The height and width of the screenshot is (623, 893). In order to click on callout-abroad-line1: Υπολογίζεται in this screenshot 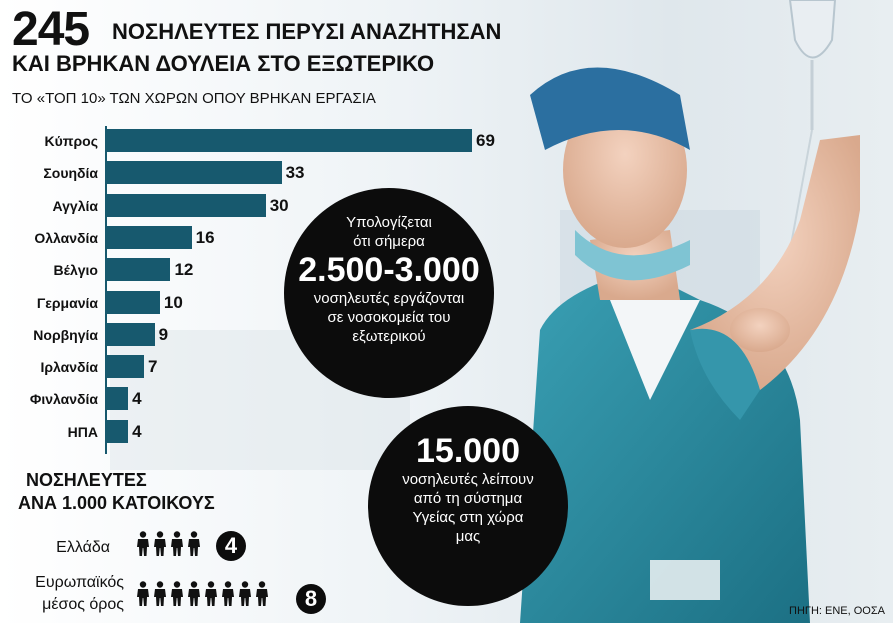, I will do `click(389, 222)`.